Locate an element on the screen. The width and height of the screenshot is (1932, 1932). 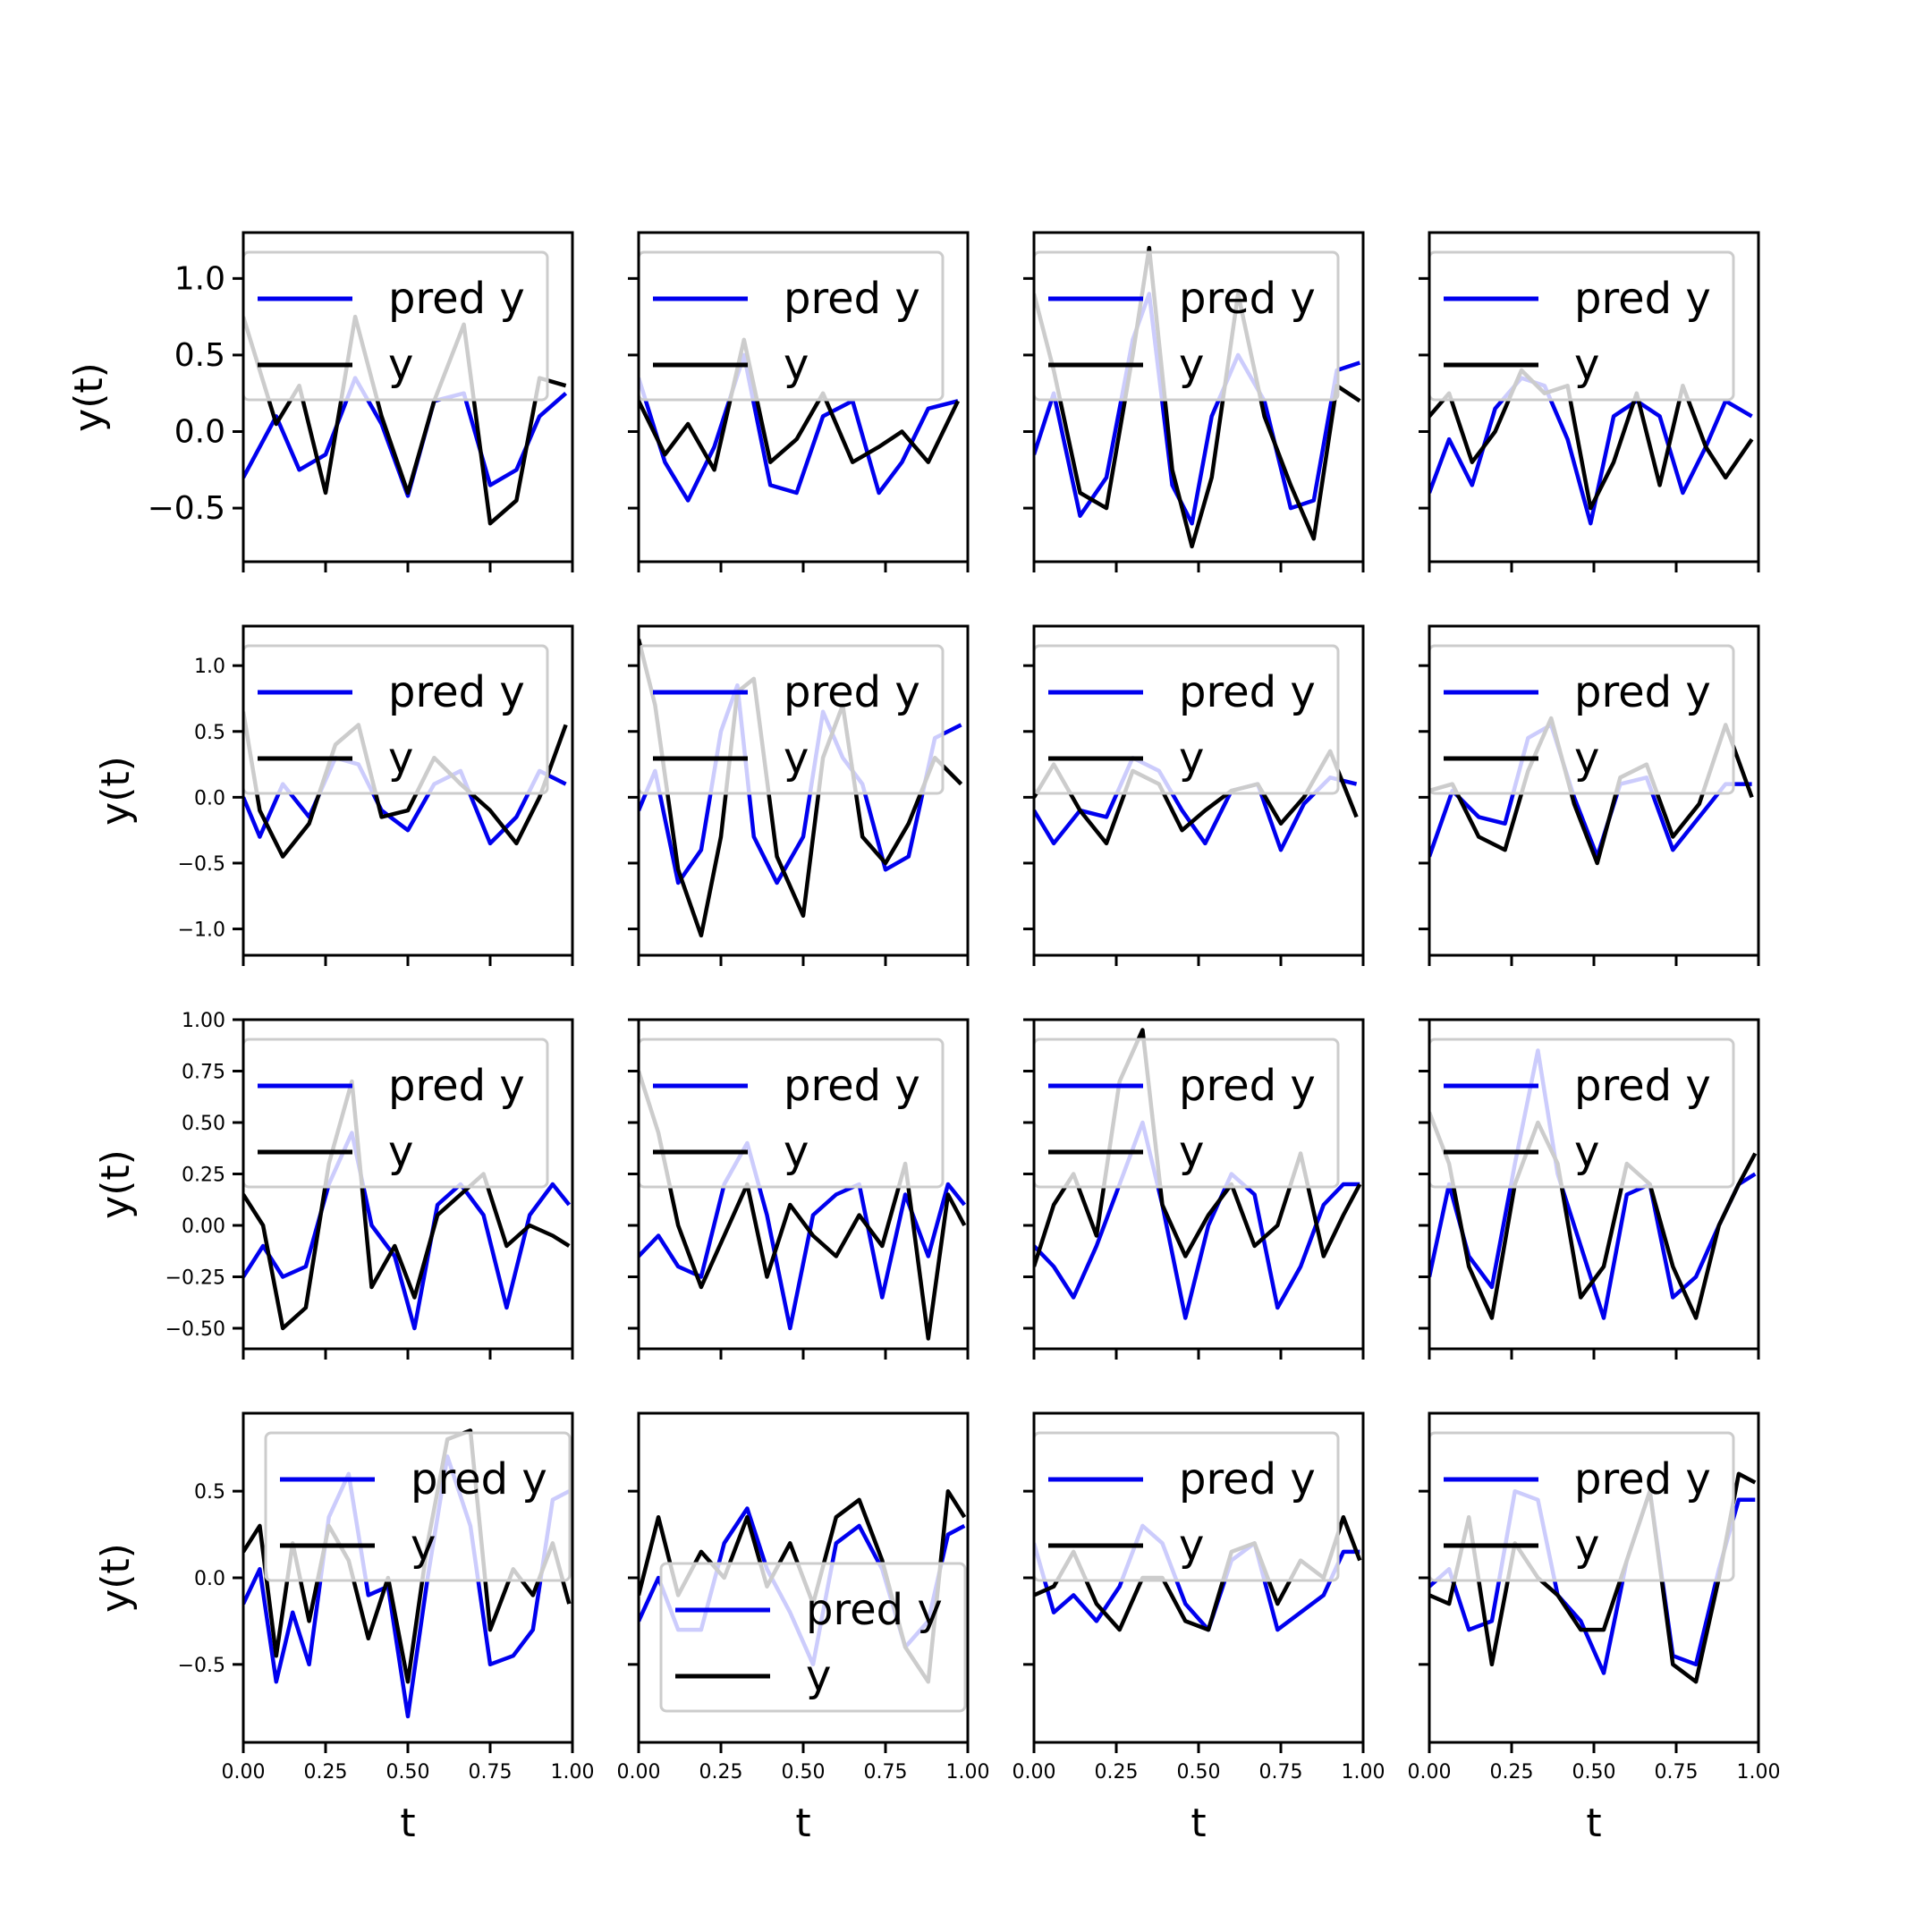
subplot-r1-c1: pred y y is located at coordinates (799, 795).